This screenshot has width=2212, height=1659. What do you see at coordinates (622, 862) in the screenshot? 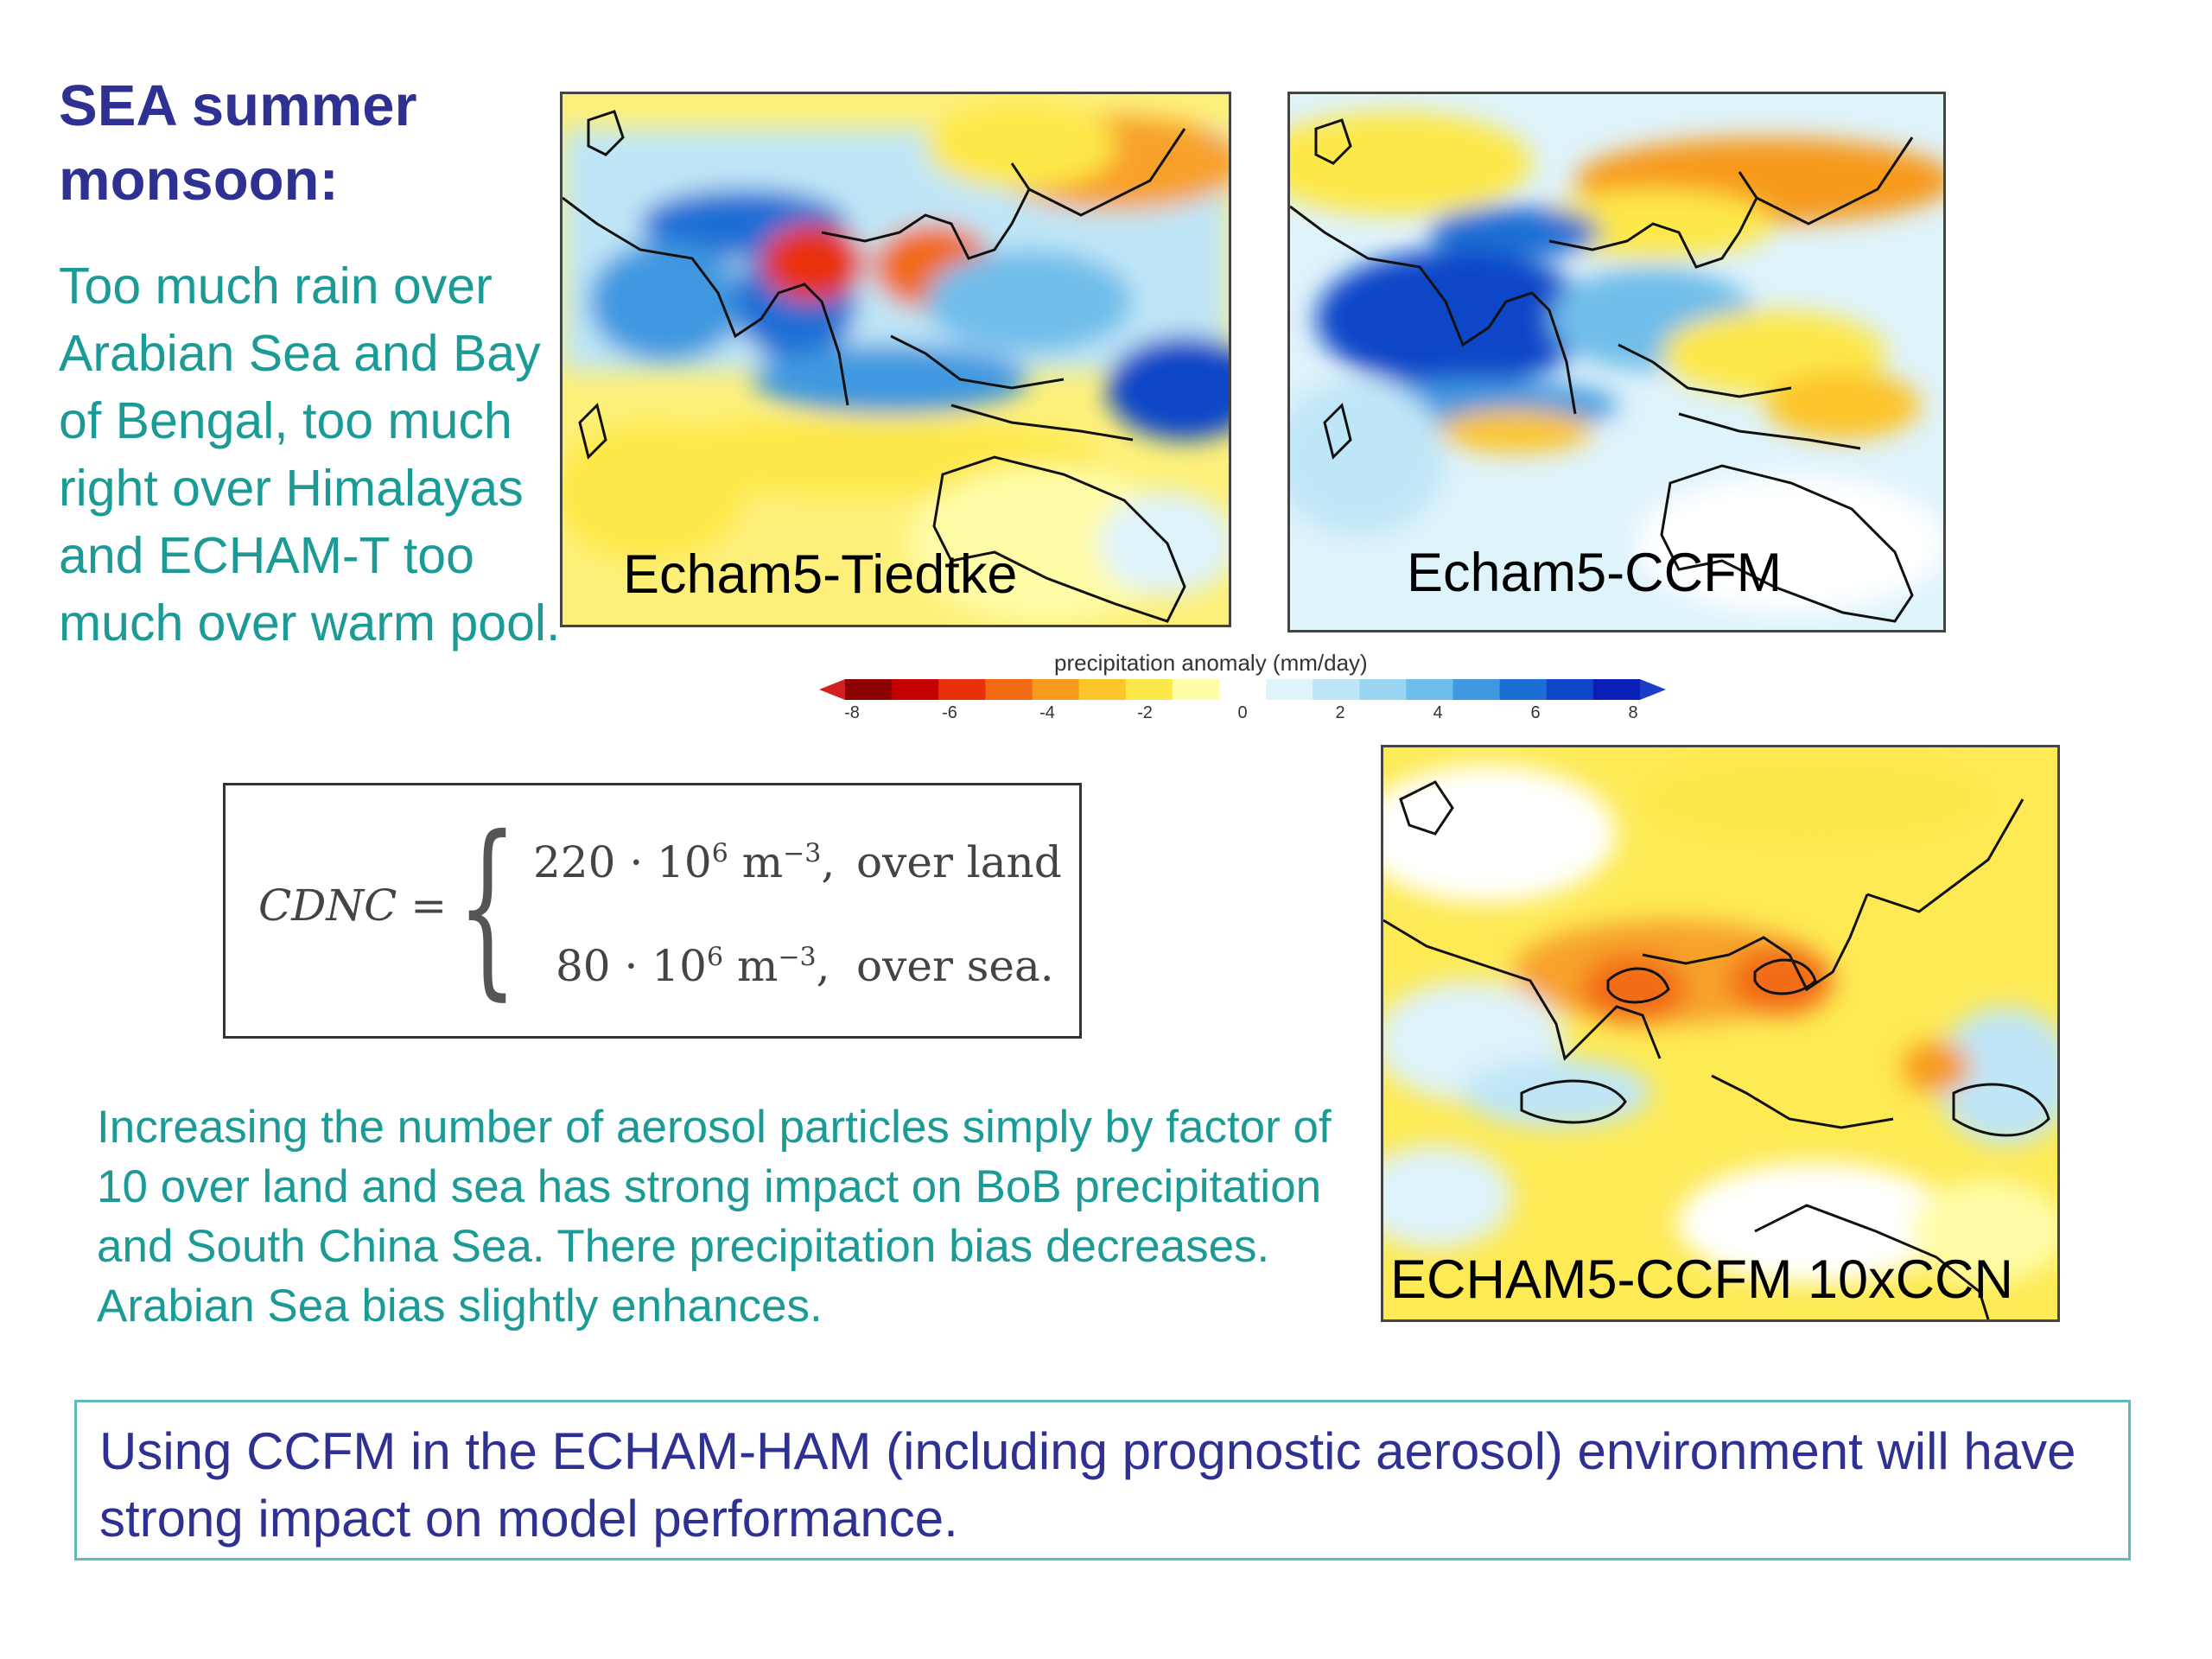
I see `formula-row1-value: 220 · 10` at bounding box center [622, 862].